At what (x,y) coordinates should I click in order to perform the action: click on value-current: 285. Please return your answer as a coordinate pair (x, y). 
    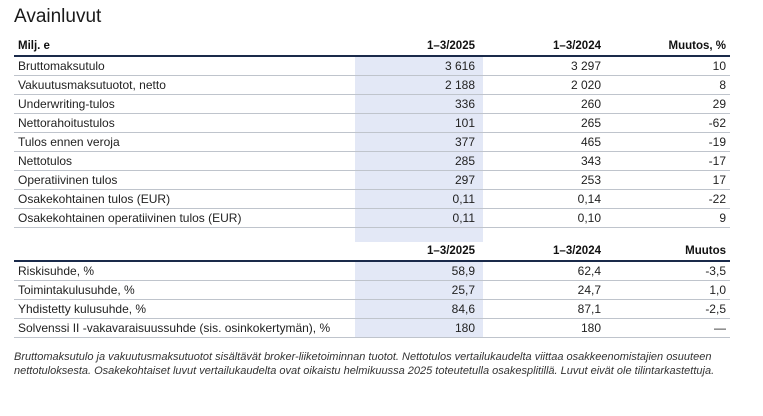
    Looking at the image, I should click on (419, 161).